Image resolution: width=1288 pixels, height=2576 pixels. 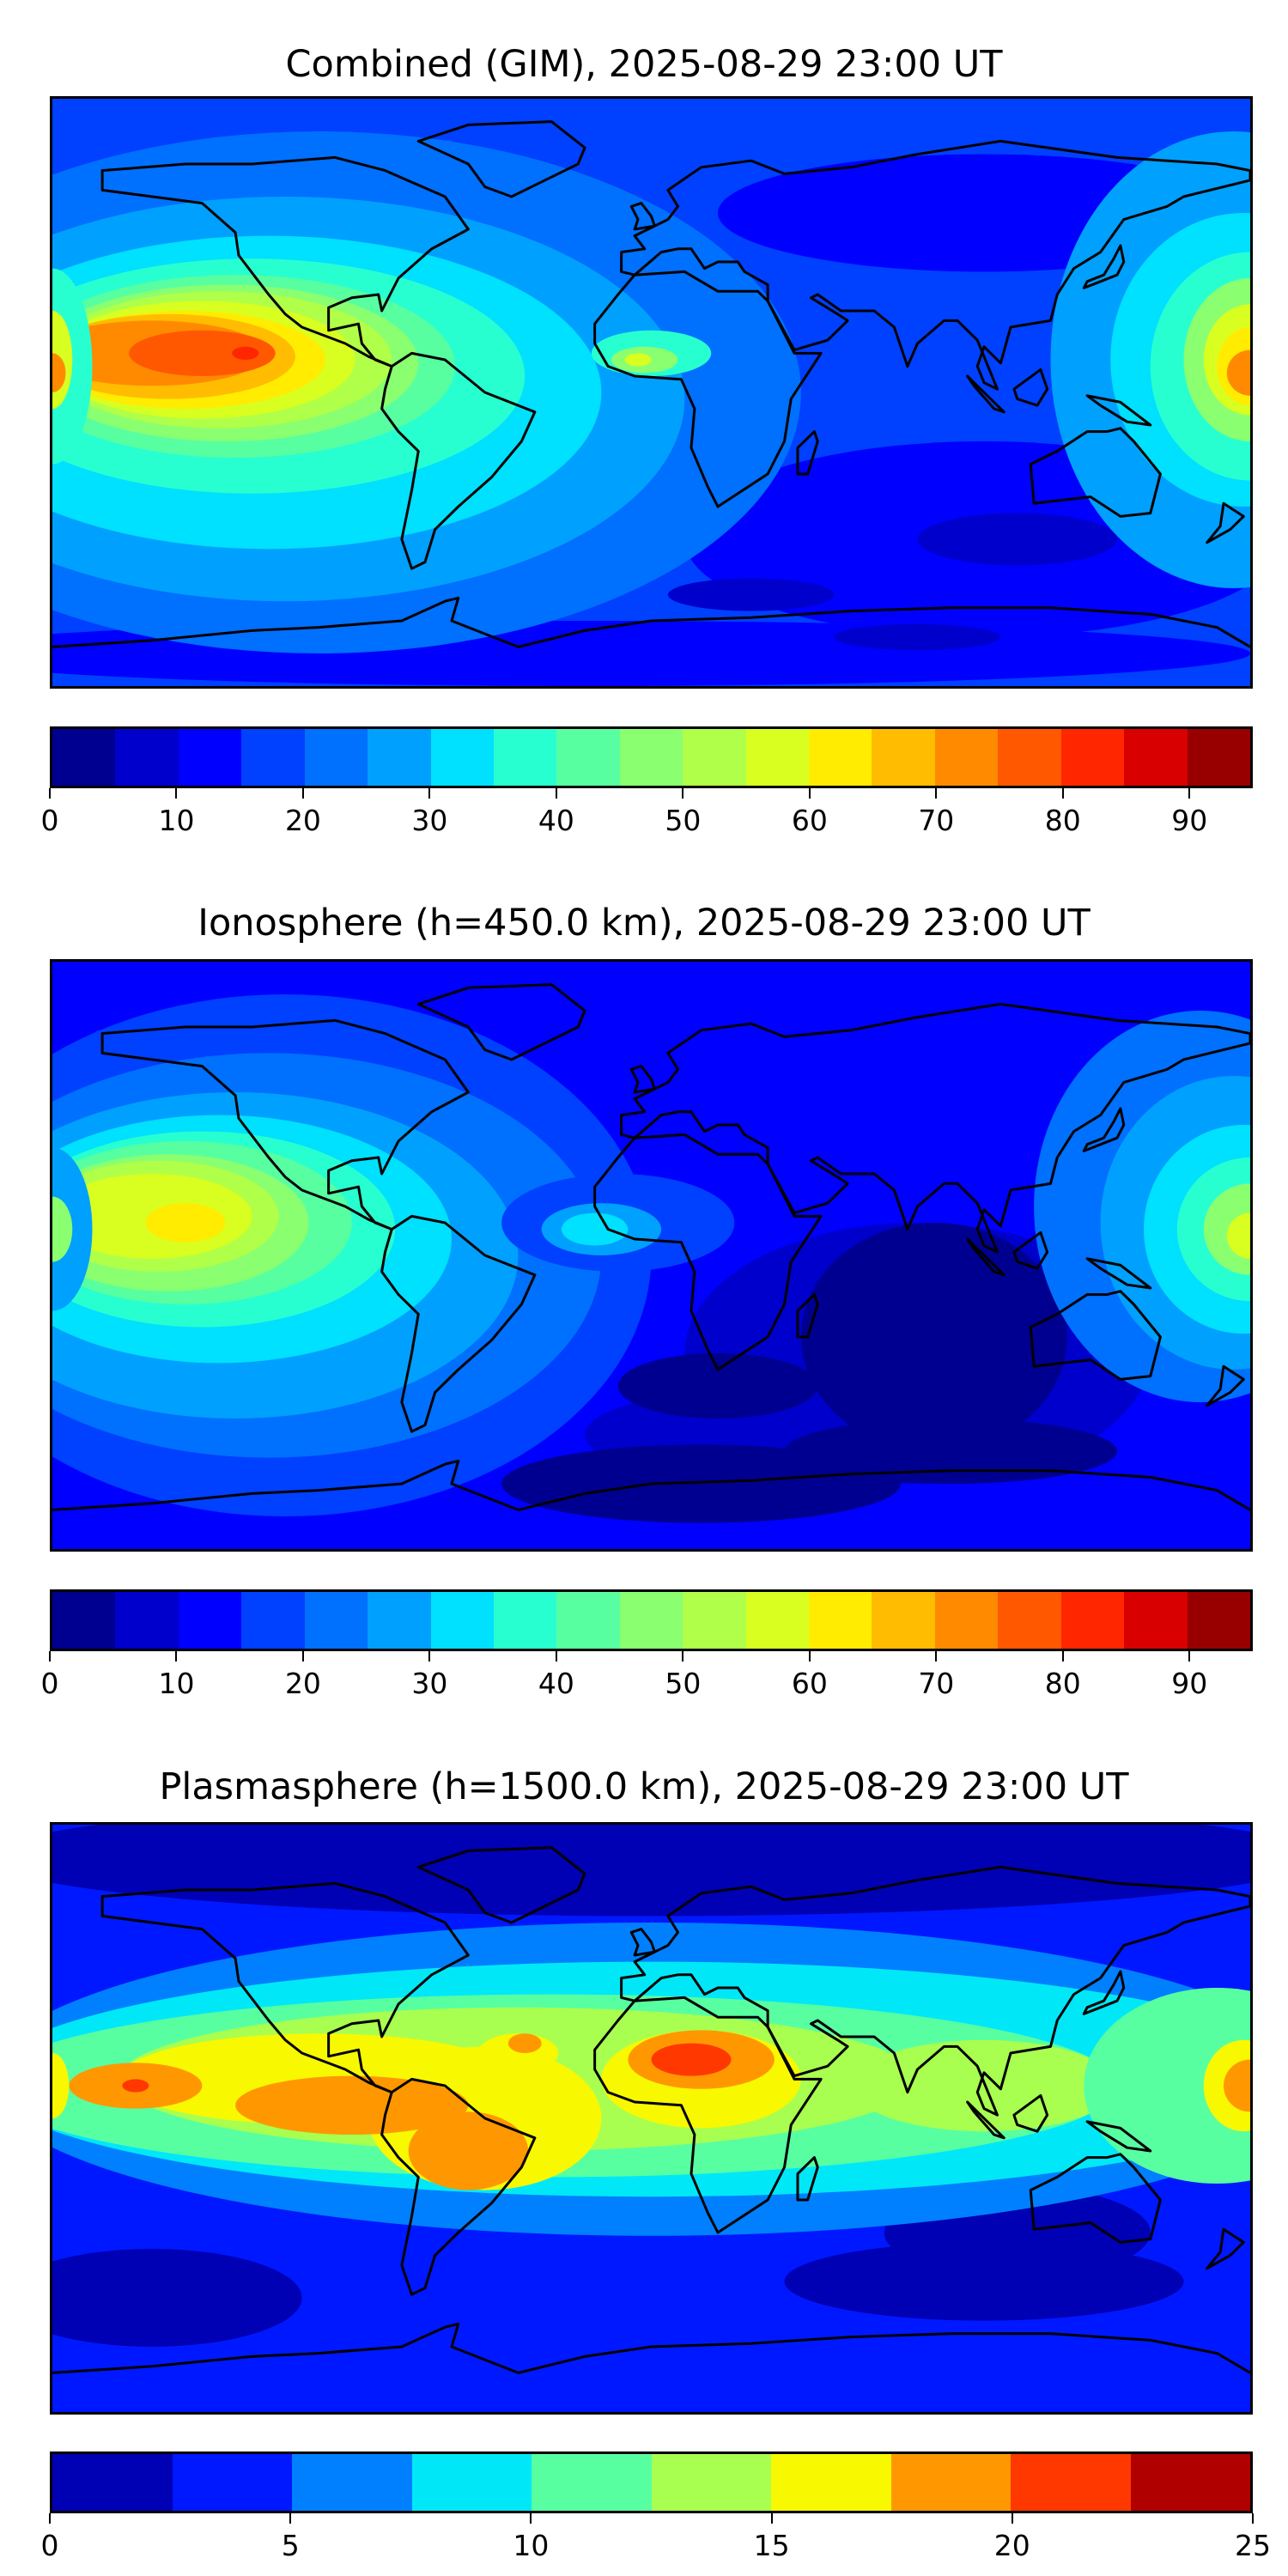 What do you see at coordinates (771, 2545) in the screenshot?
I see `tick-label: 15` at bounding box center [771, 2545].